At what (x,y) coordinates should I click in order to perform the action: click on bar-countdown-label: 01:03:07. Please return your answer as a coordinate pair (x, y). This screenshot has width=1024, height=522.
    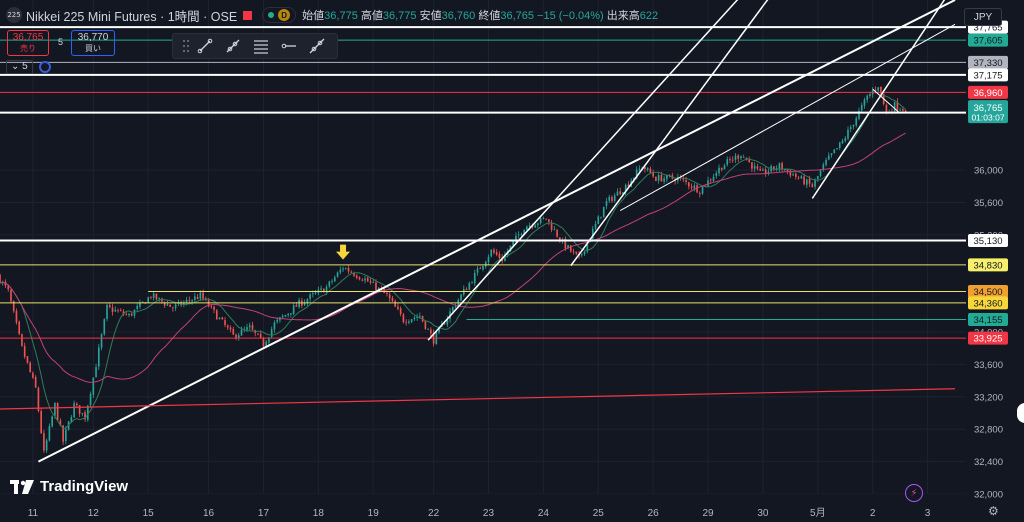
    Looking at the image, I should click on (987, 118).